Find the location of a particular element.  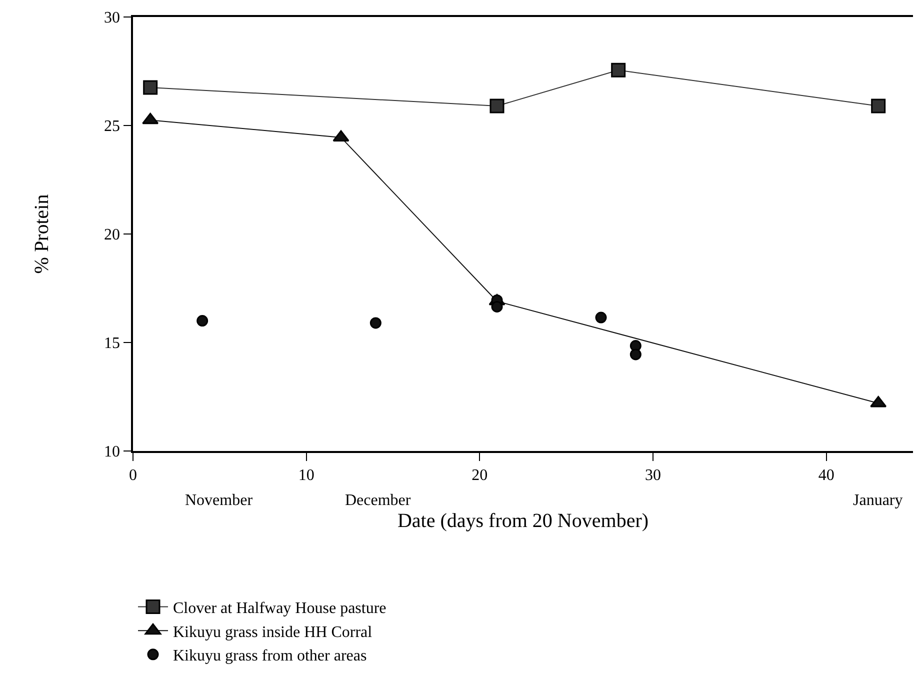

y-tick-label: 20 is located at coordinates (112, 235).